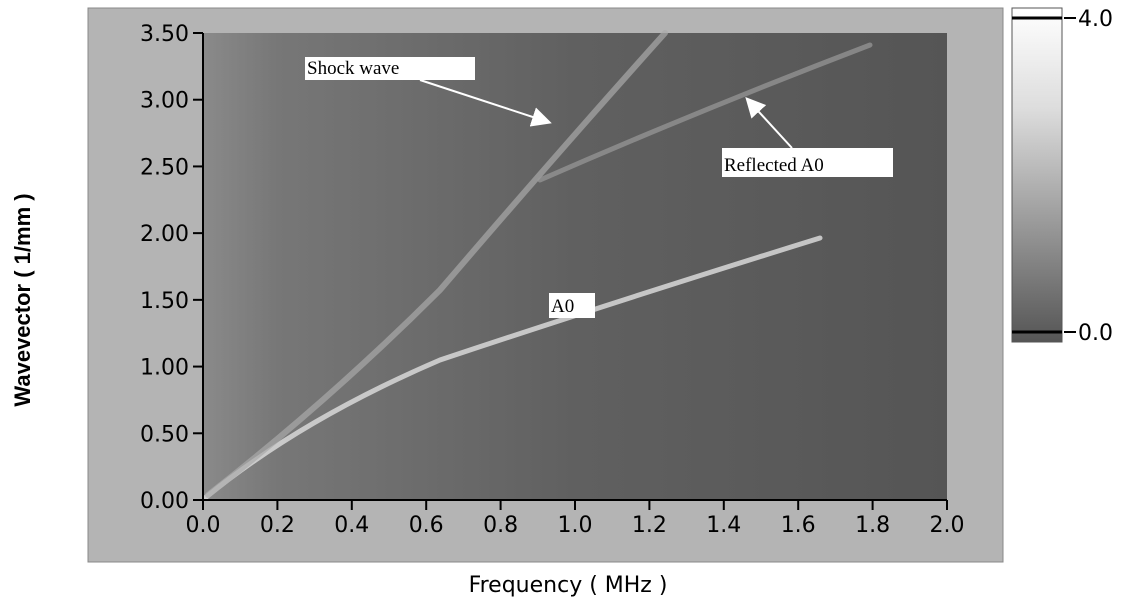 This screenshot has height=611, width=1138. Describe the element at coordinates (164, 301) in the screenshot. I see `y-tick-label: 1.50` at that location.